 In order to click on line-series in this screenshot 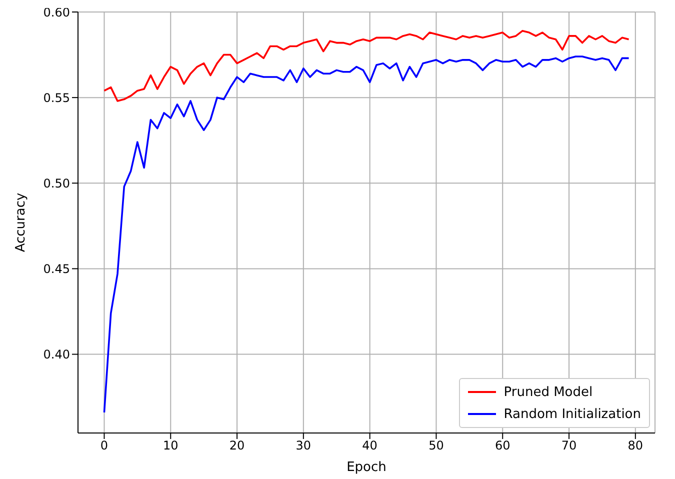, I will do `click(366, 66)`.